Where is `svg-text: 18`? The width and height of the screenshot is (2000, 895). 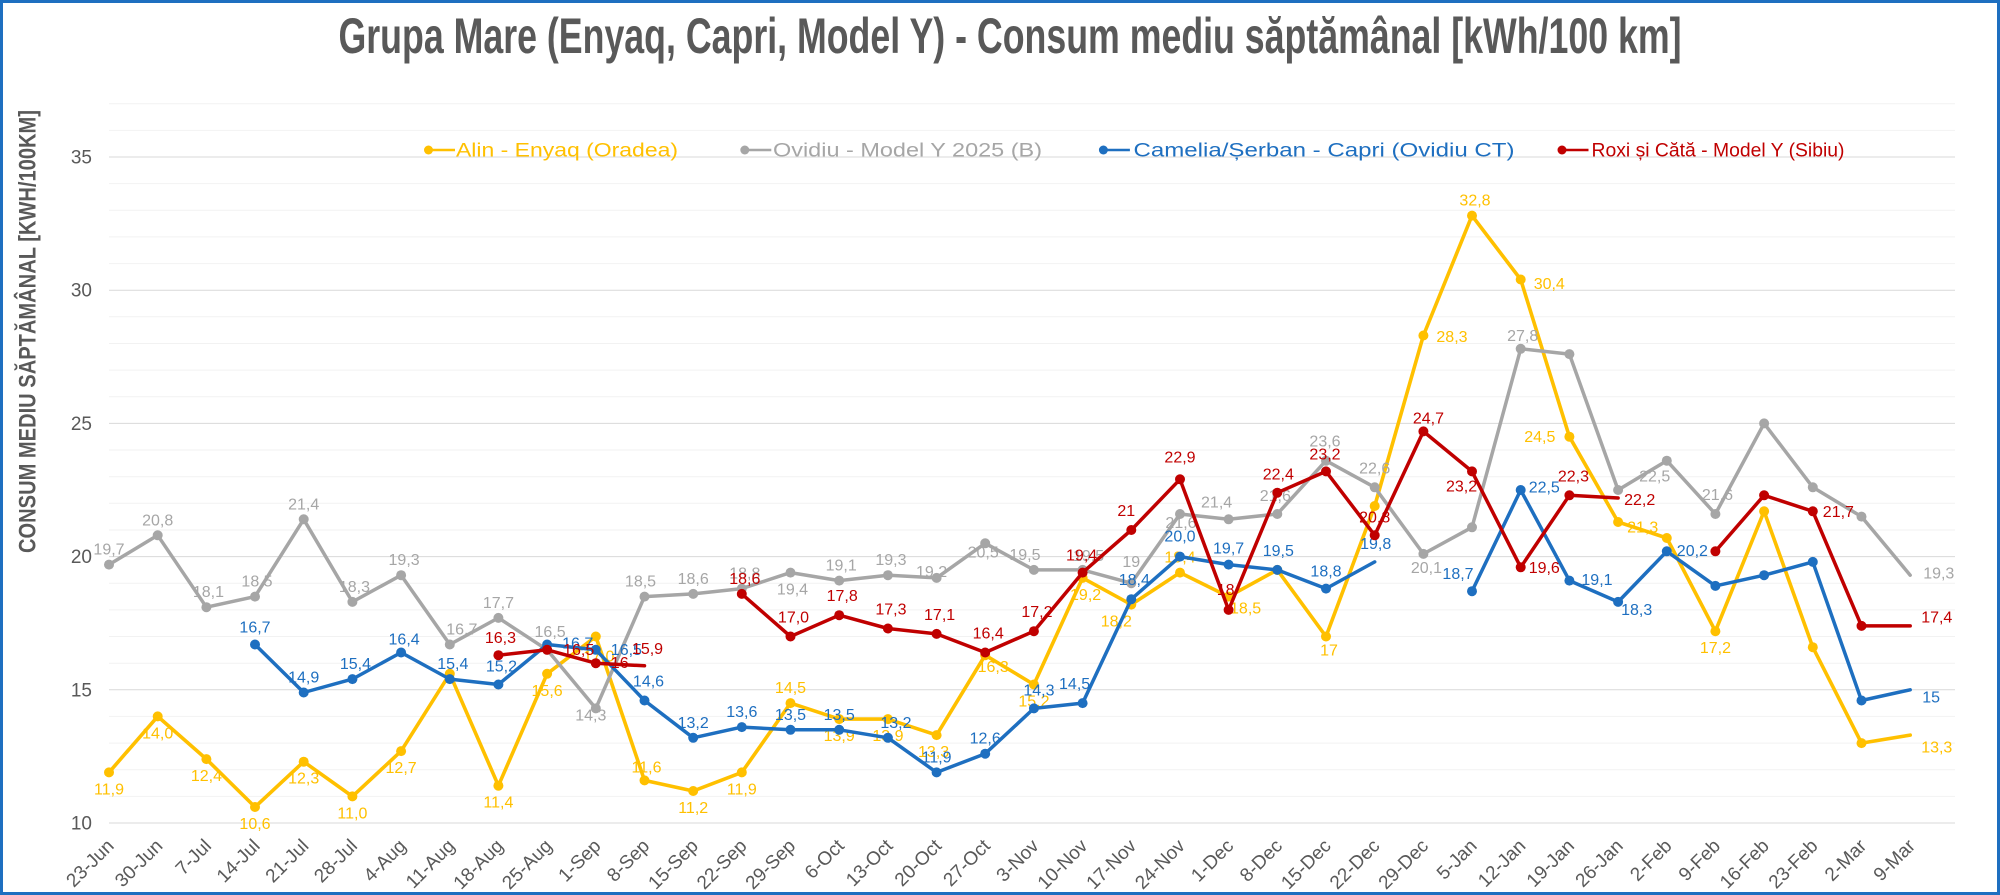 svg-text: 18 is located at coordinates (1226, 590).